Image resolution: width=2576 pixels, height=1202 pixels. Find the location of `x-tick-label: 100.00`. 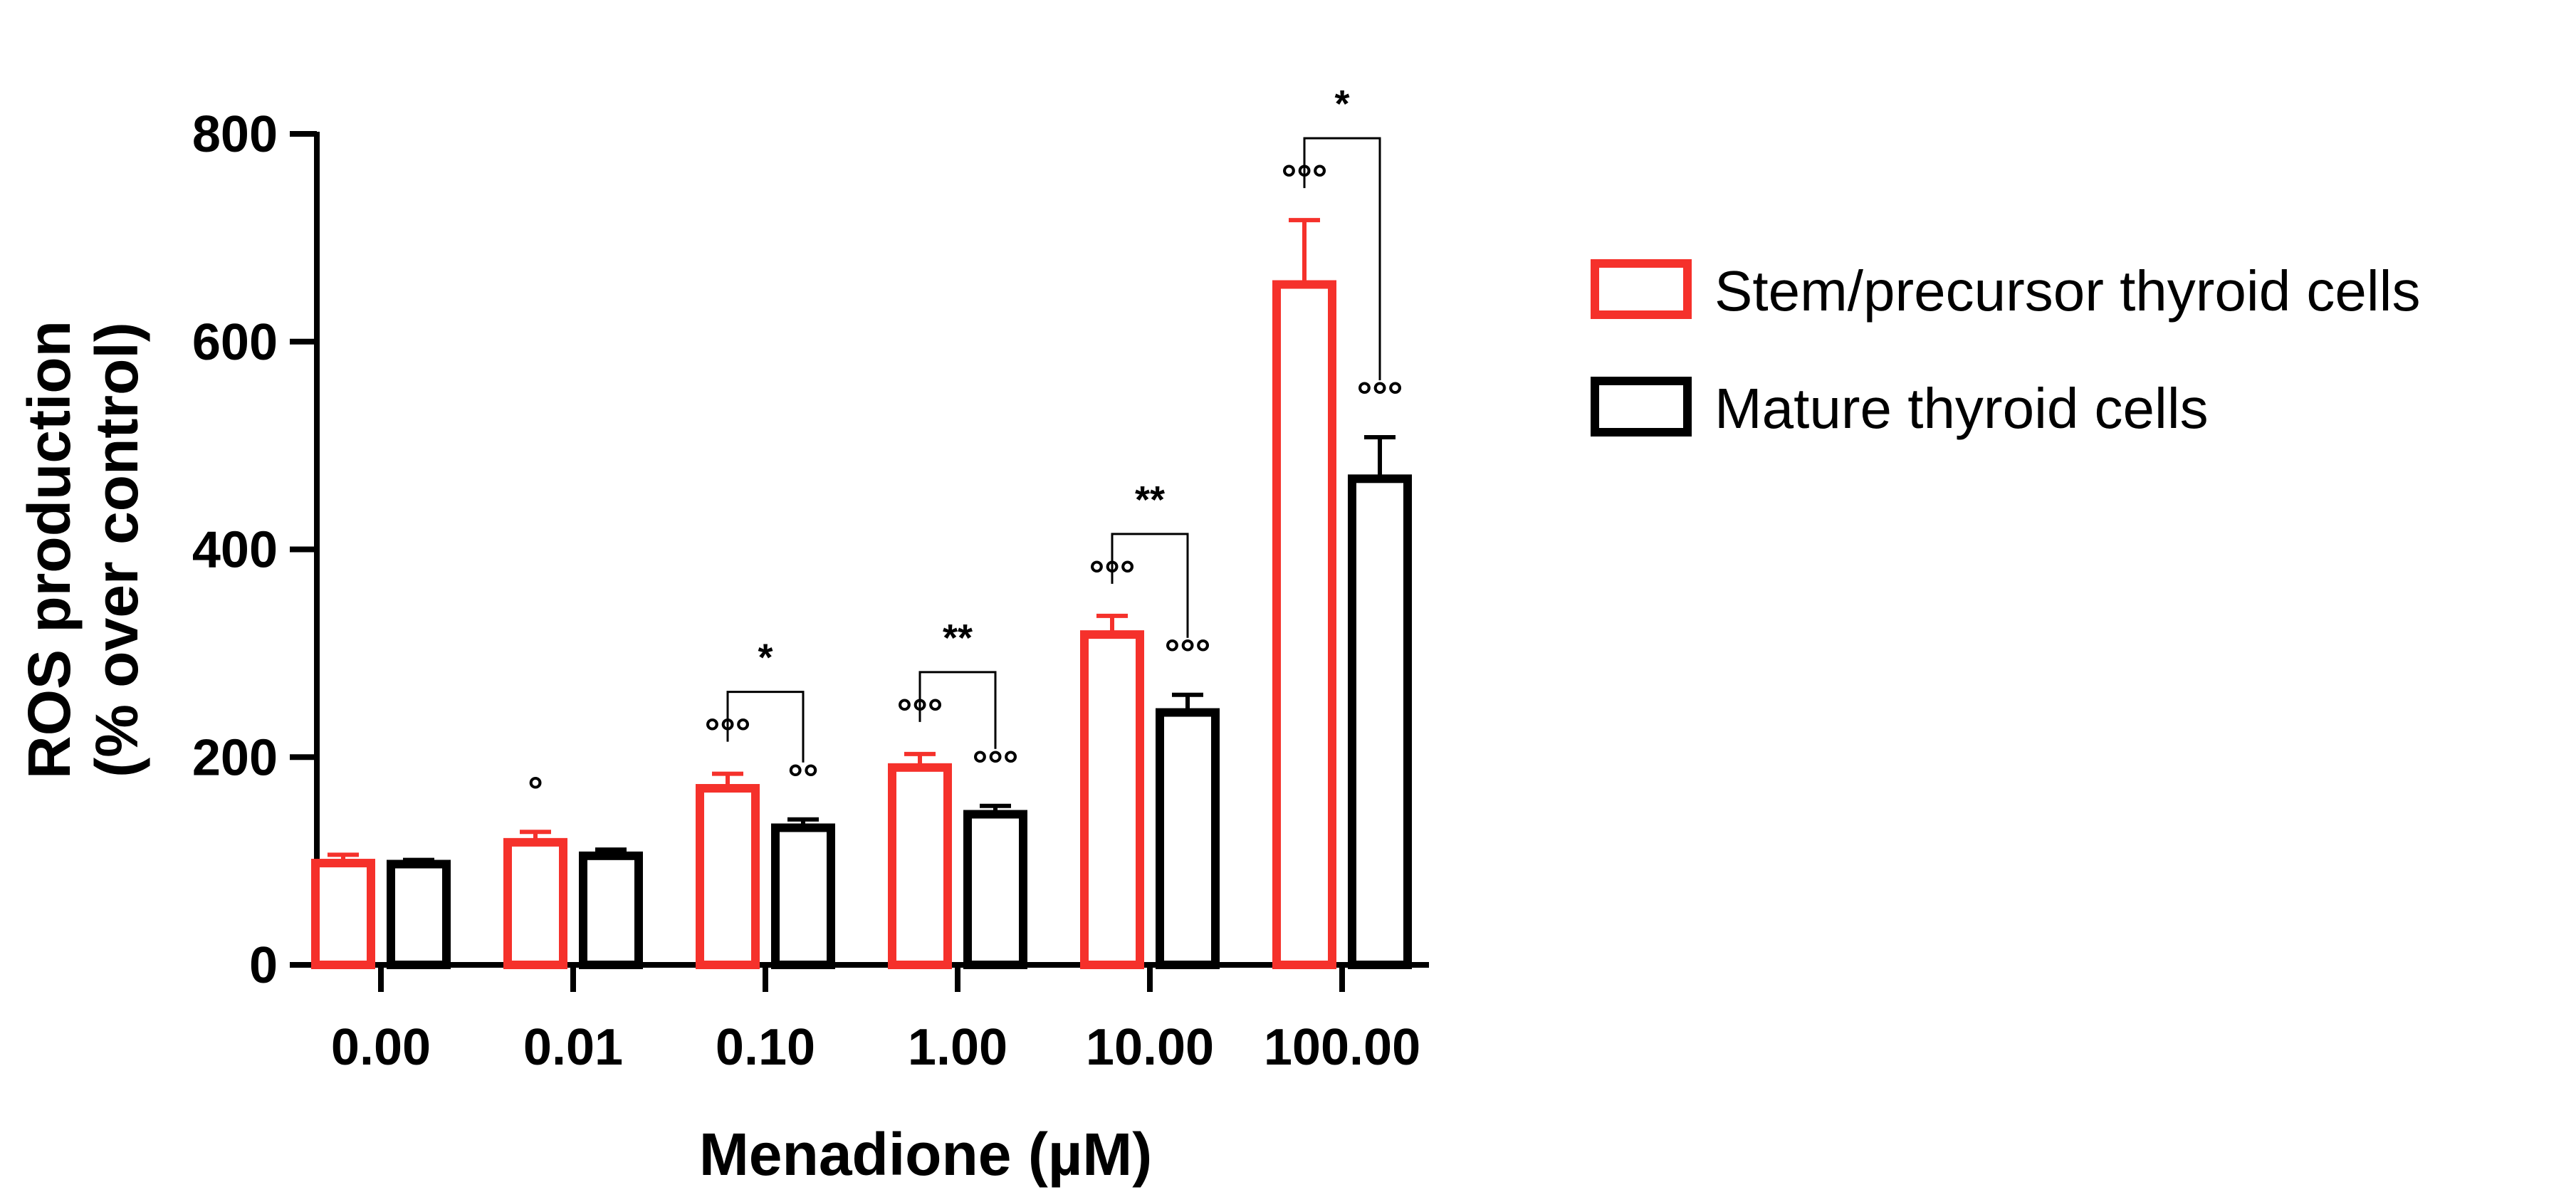

x-tick-label: 100.00 is located at coordinates (1342, 1048).